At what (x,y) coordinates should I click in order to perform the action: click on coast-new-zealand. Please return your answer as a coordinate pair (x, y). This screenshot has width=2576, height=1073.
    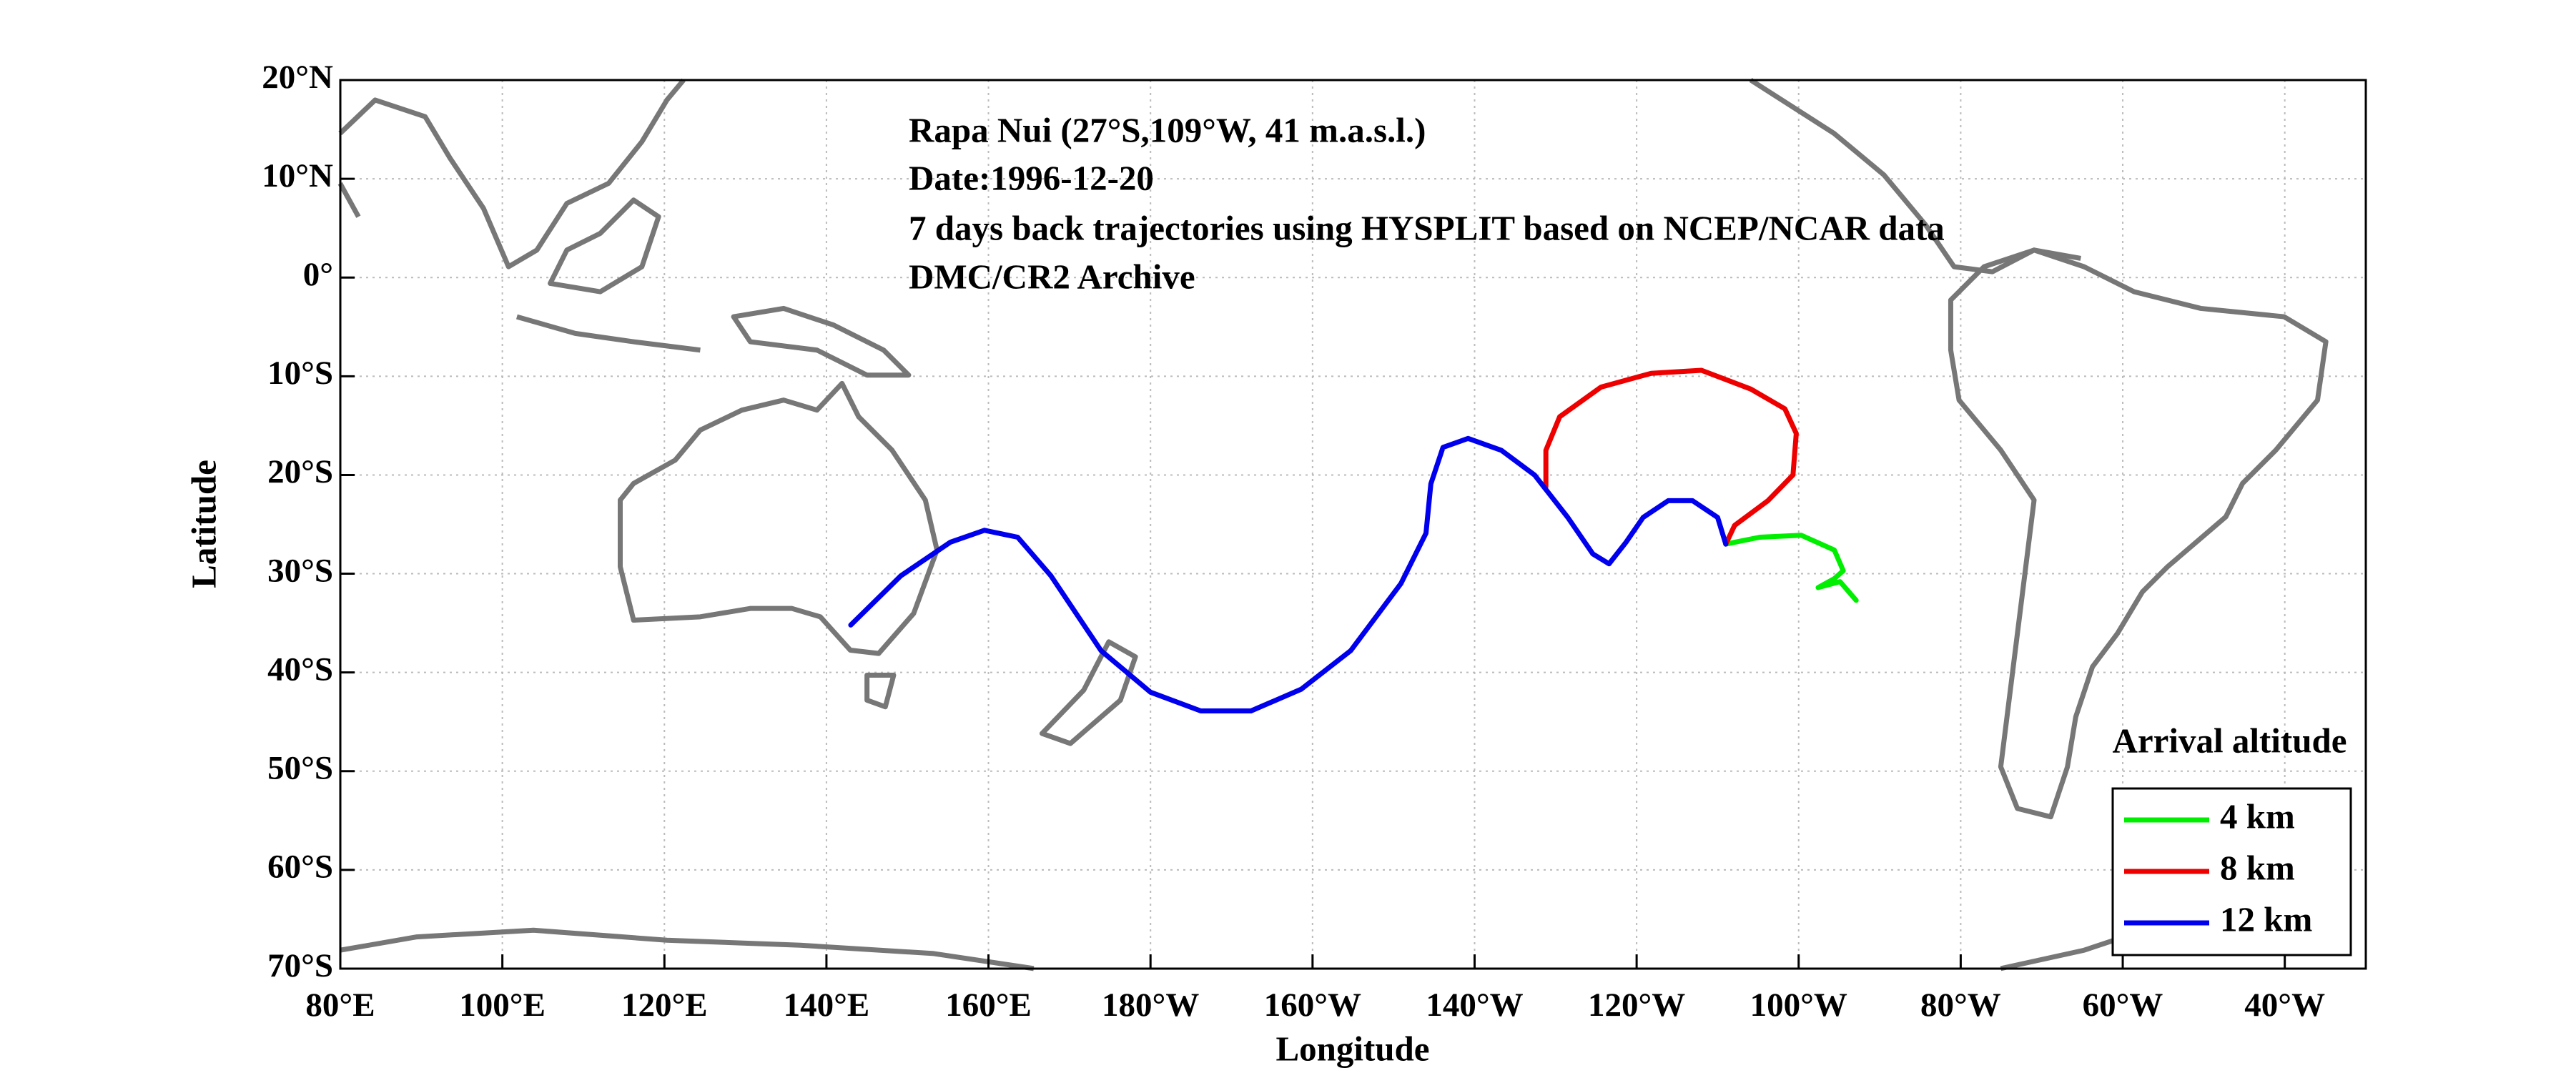
    Looking at the image, I should click on (1089, 692).